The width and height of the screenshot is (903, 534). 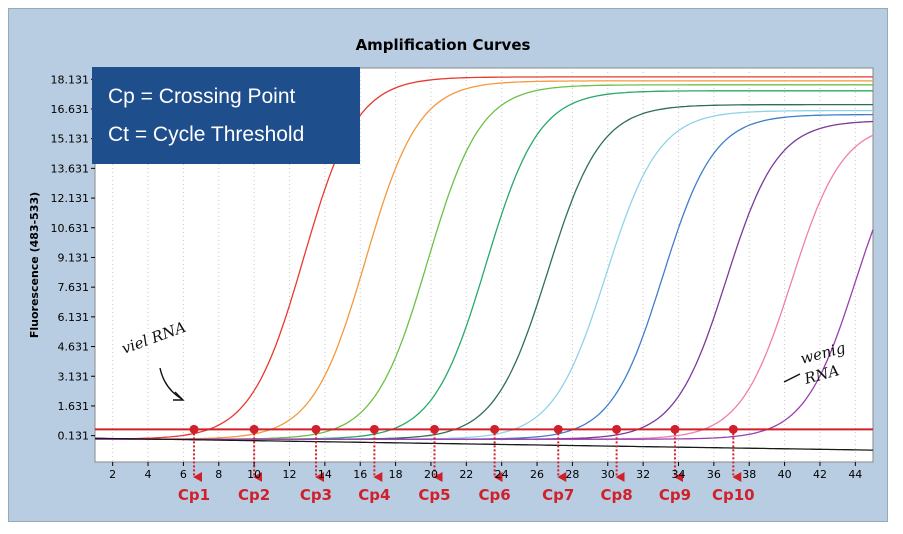 What do you see at coordinates (820, 474) in the screenshot?
I see `x-tick-label: 42` at bounding box center [820, 474].